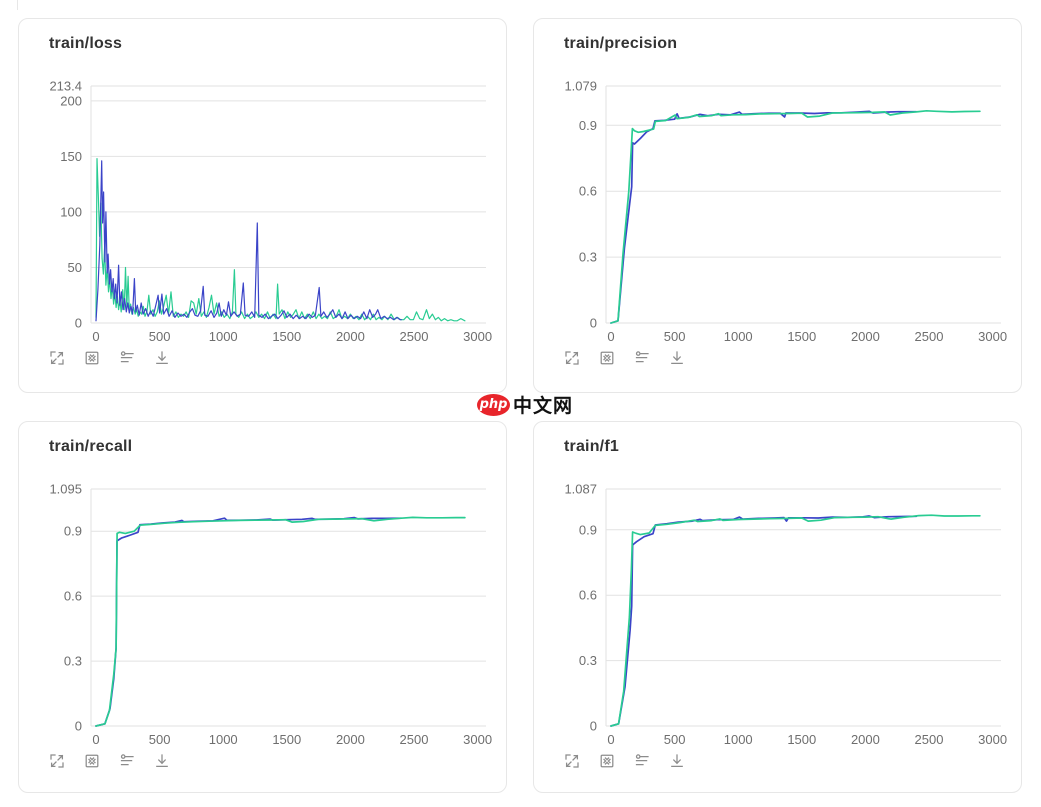 The width and height of the screenshot is (1041, 807). I want to click on watermark-site-text: 中文网, so click(543, 406).